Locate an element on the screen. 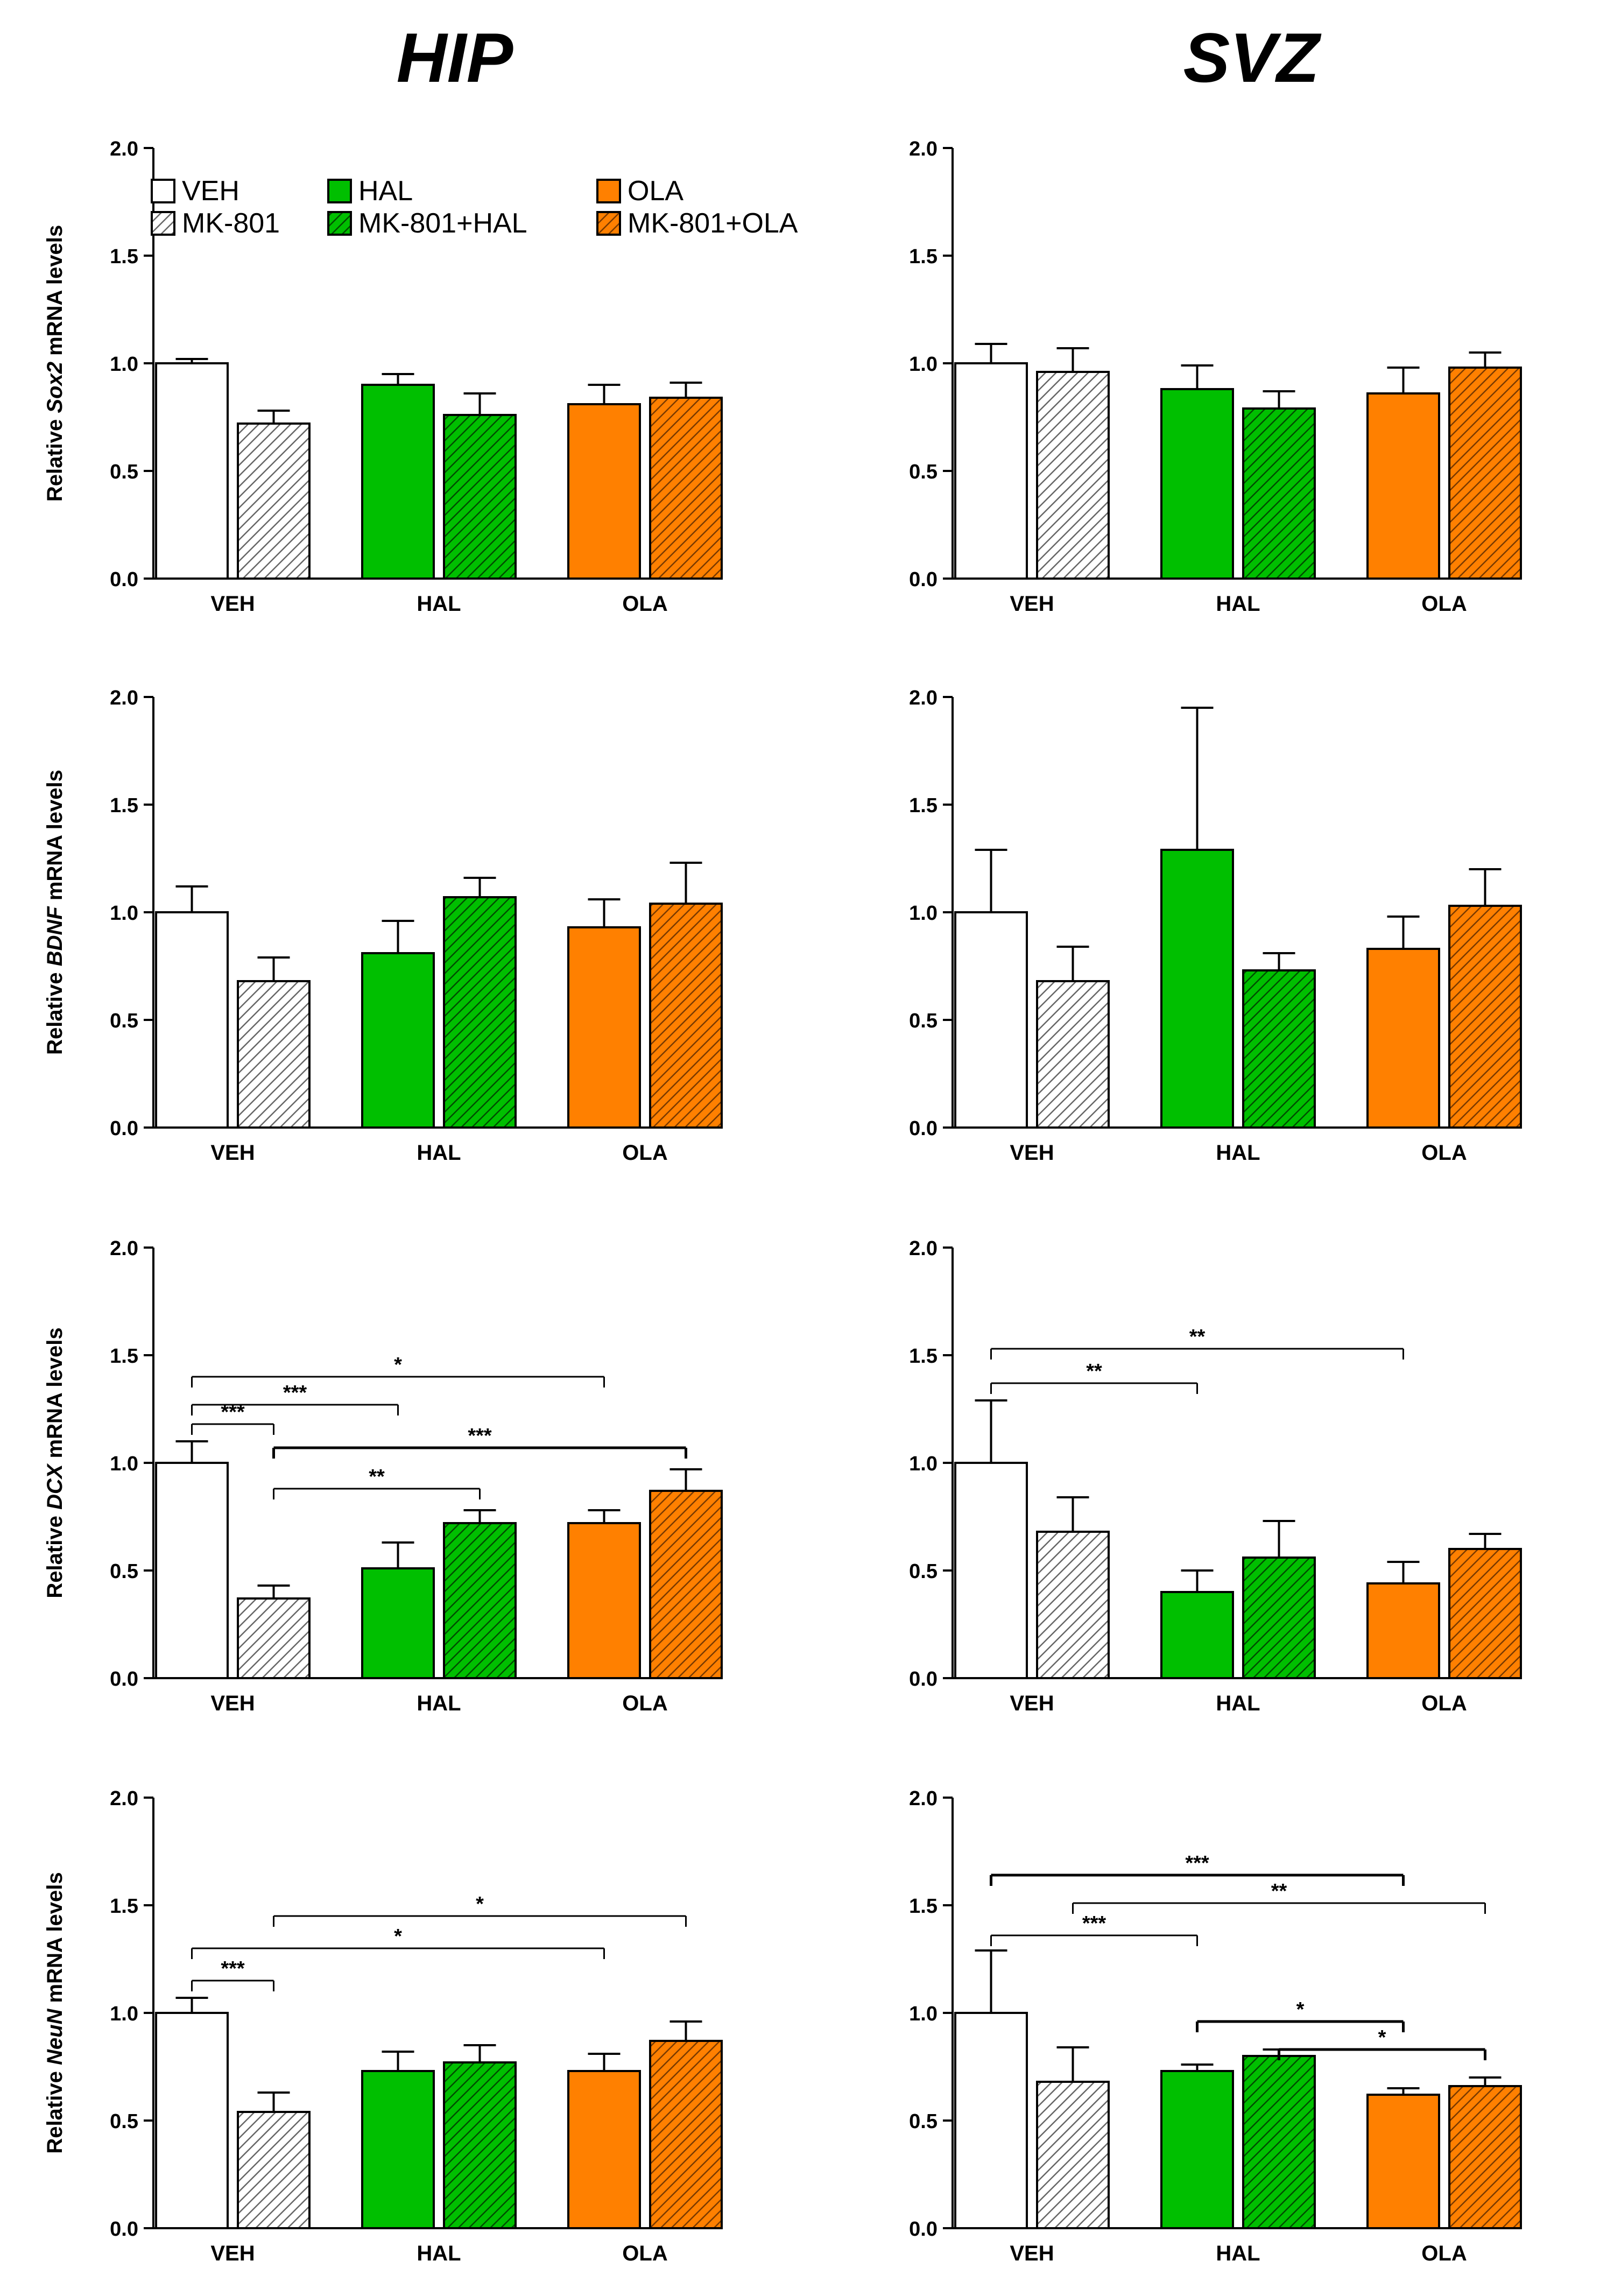 This screenshot has width=1600, height=2296. y-axis-label: Relative NeuN mRNA levels is located at coordinates (55, 2012).